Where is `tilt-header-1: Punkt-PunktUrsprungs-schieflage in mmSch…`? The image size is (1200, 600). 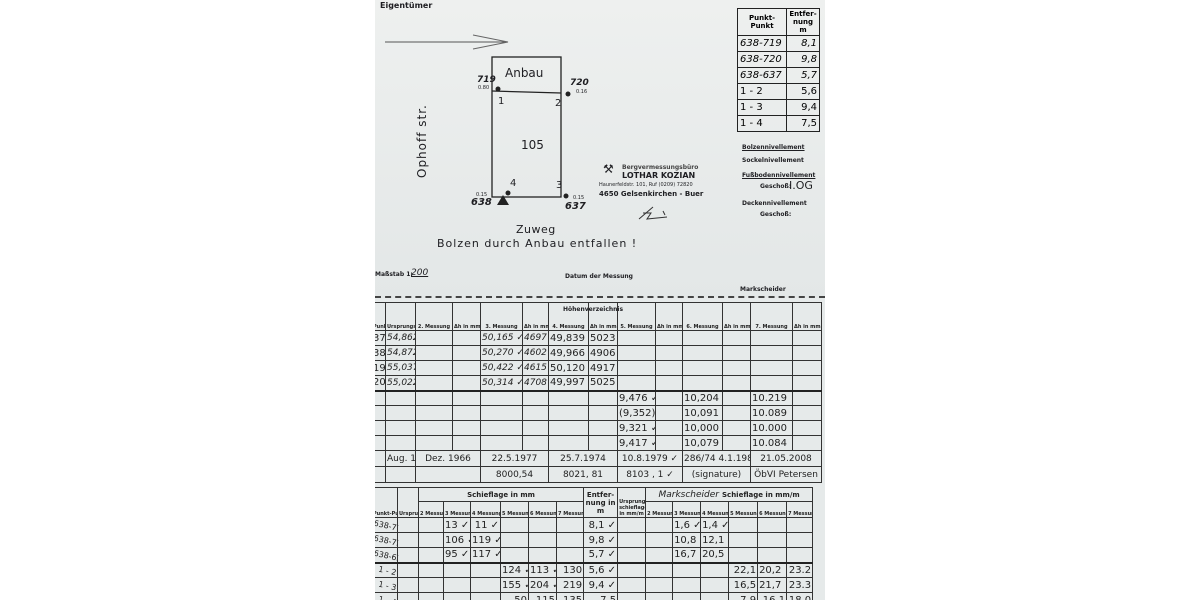
tilt-header-1: Punkt-PunktUrsprungs-schieflage in mmSch… is located at coordinates (594, 502).